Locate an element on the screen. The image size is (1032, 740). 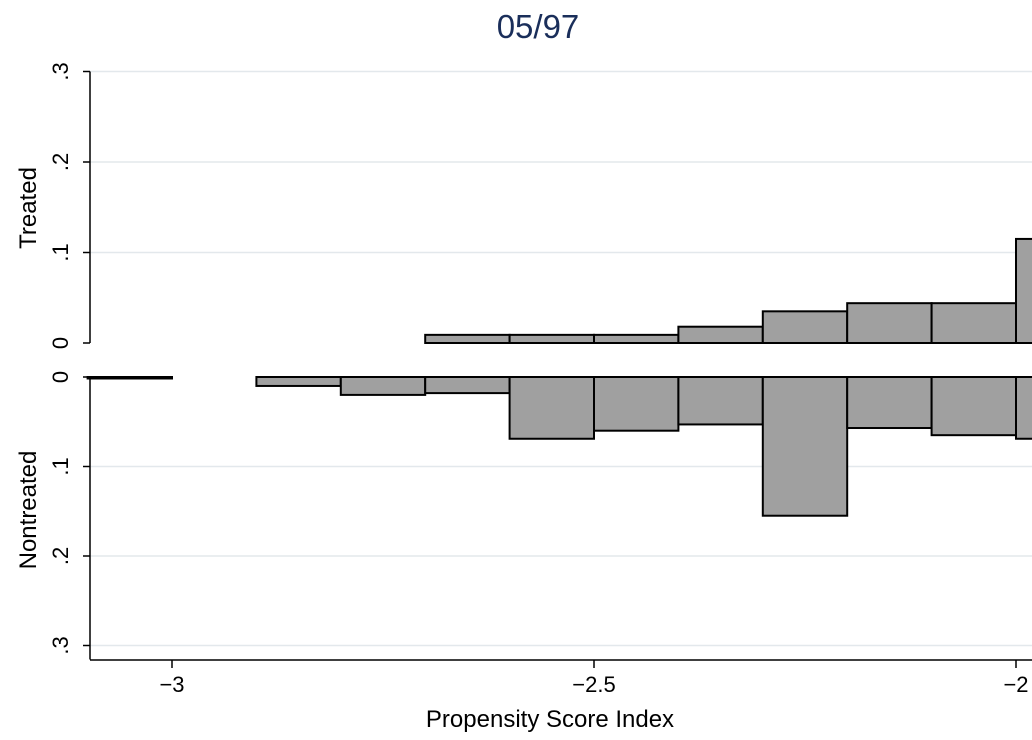
y-tick-label-nontreated: .2 is located at coordinates (60, 556).